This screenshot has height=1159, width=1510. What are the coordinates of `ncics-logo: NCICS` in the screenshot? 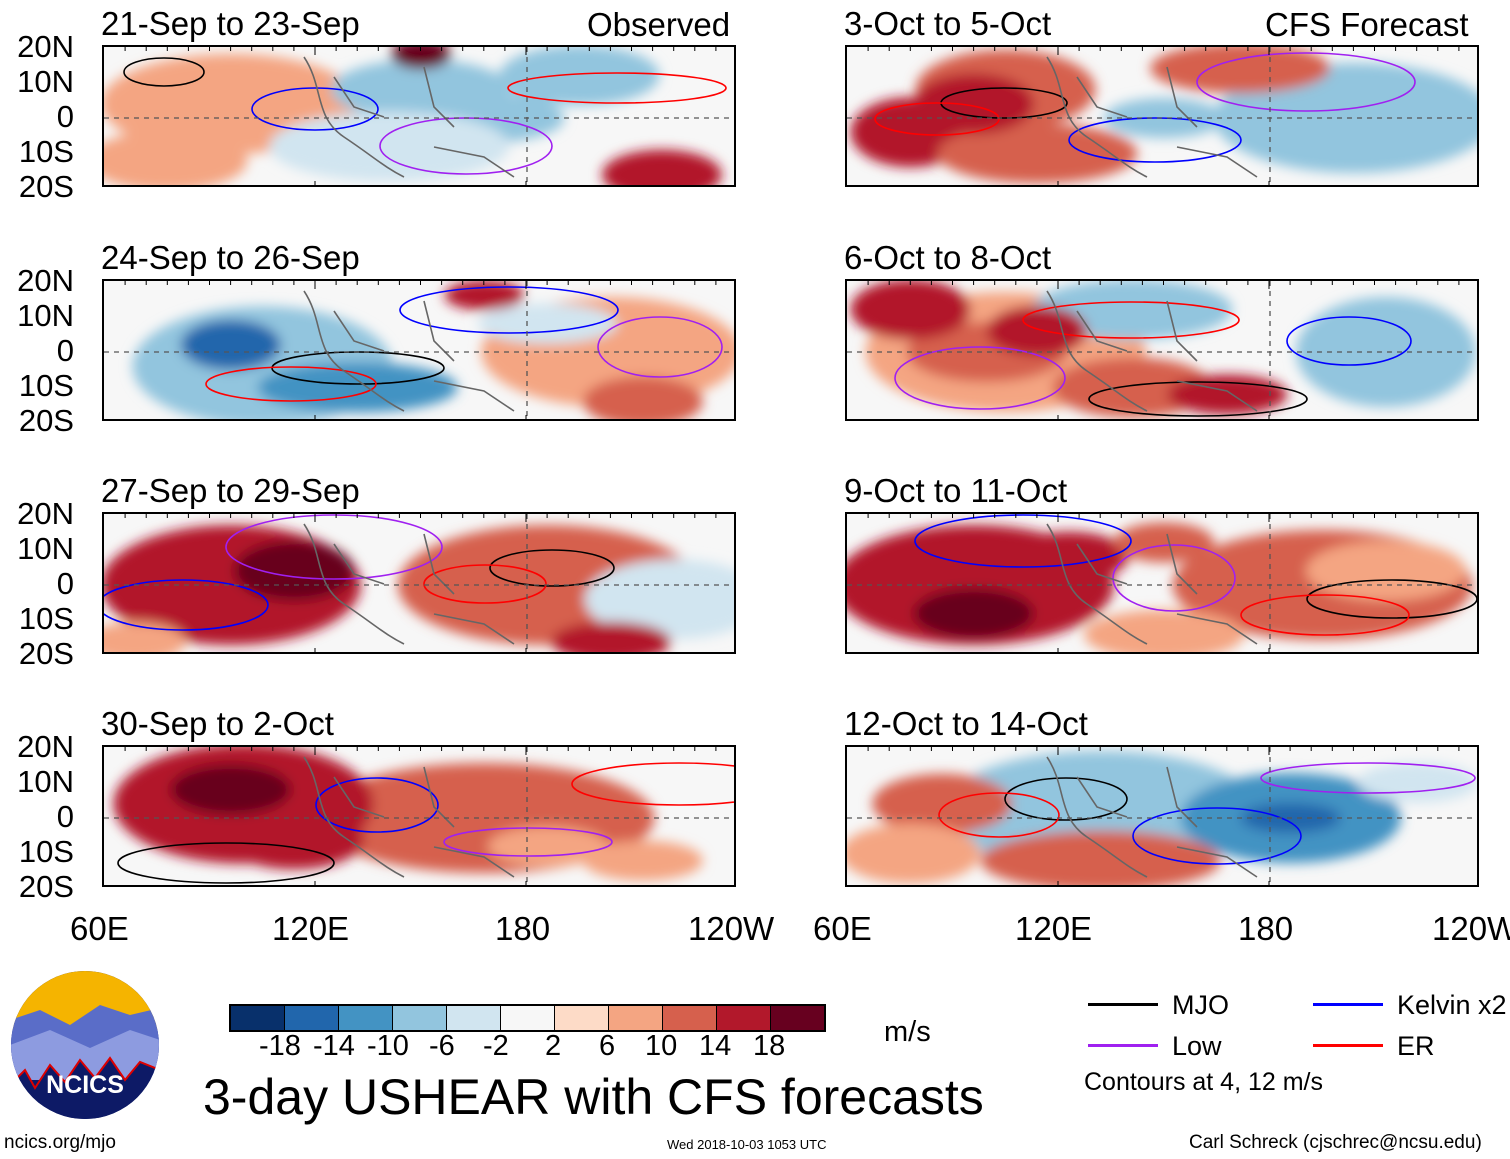 It's located at (85, 1045).